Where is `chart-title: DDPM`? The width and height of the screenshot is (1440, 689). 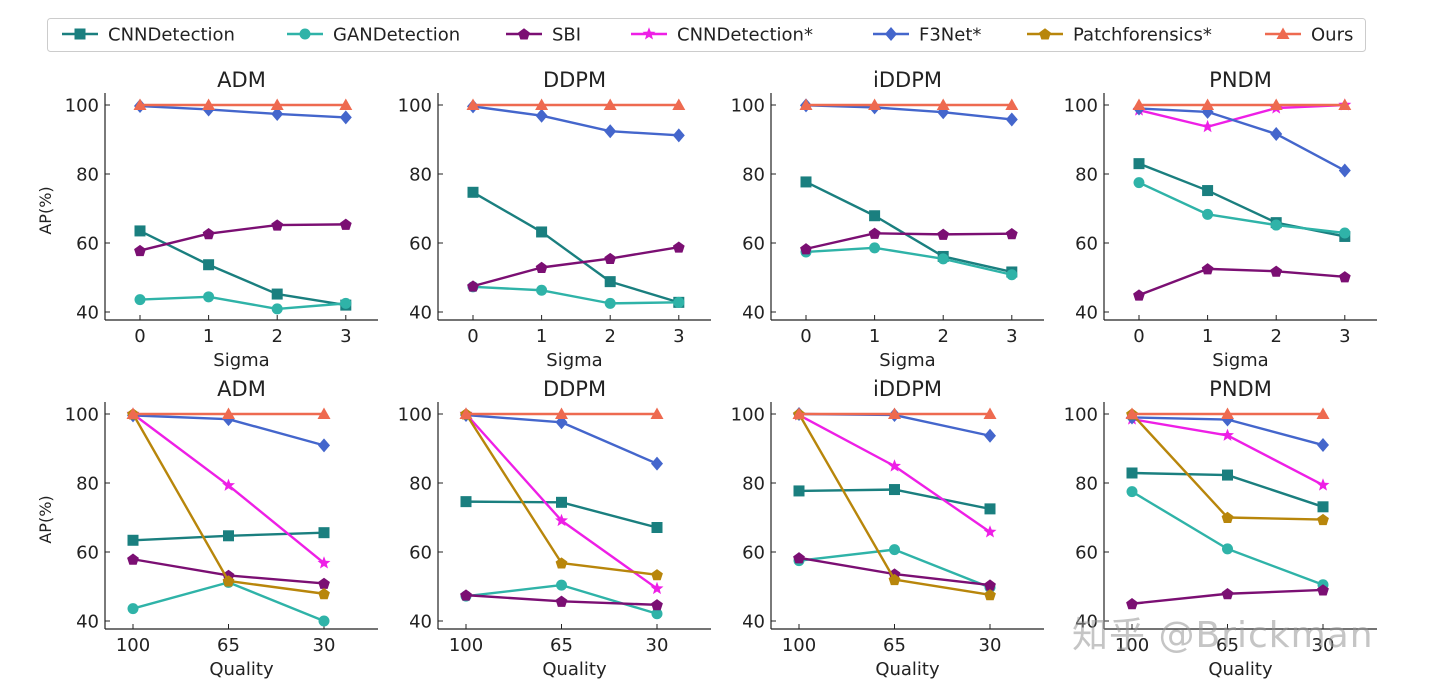
chart-title: DDPM is located at coordinates (574, 389).